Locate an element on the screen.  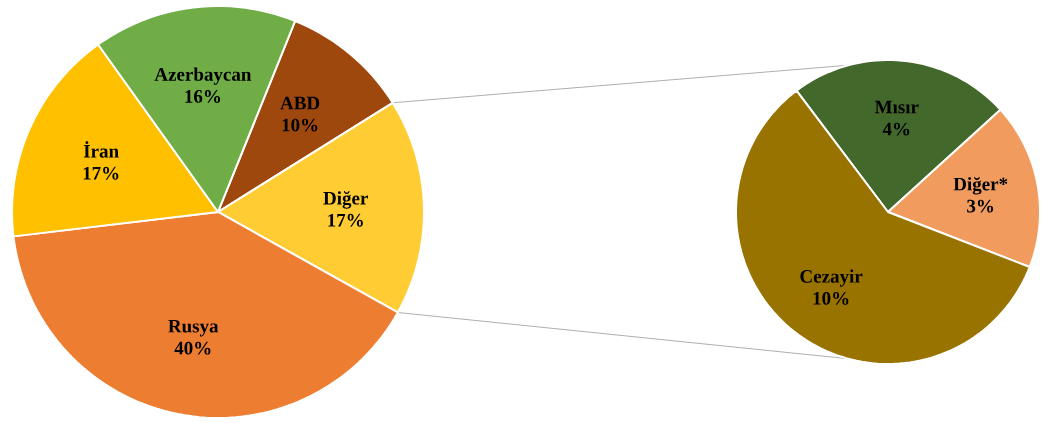
slice-label: Diğer* is located at coordinates (980, 185).